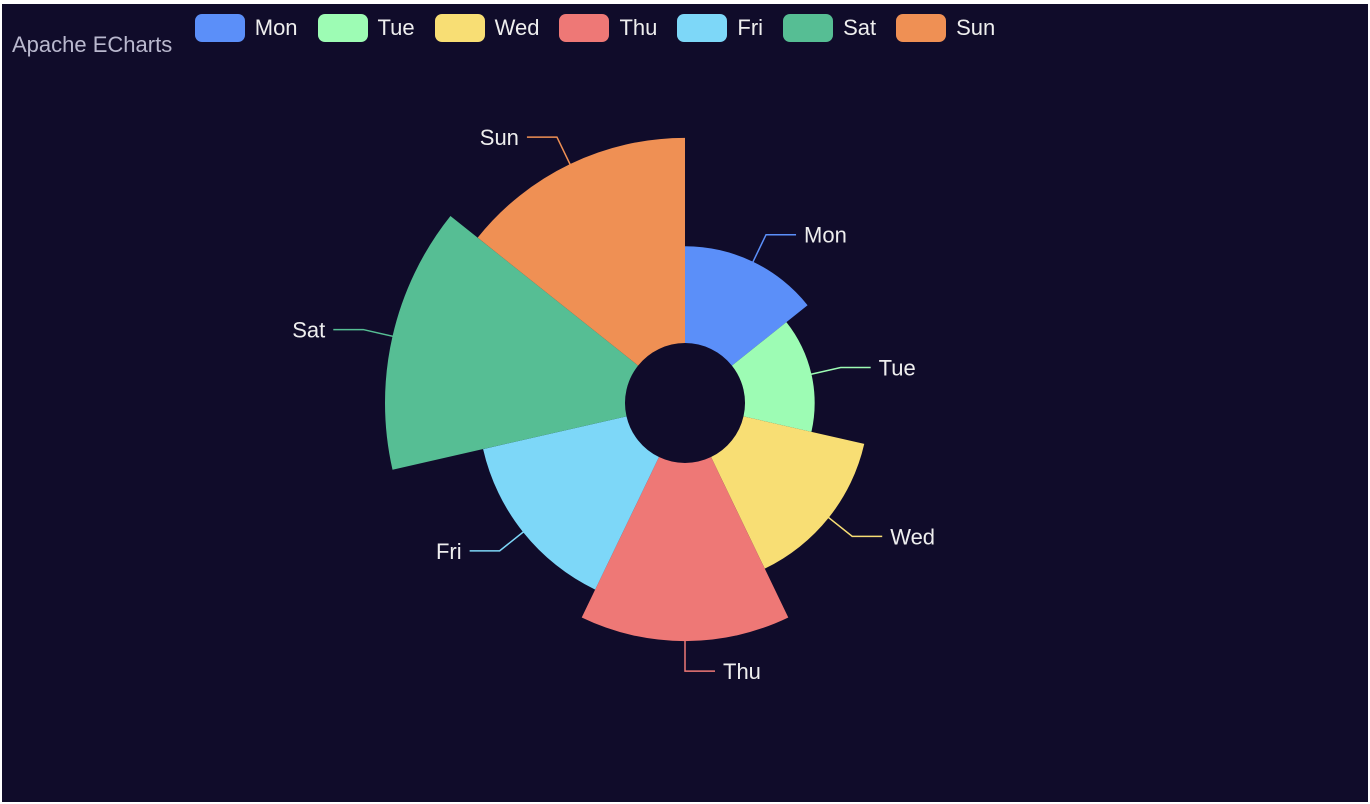 Image resolution: width=1370 pixels, height=804 pixels. Describe the element at coordinates (746, 306) in the screenshot. I see `slice-mon` at that location.